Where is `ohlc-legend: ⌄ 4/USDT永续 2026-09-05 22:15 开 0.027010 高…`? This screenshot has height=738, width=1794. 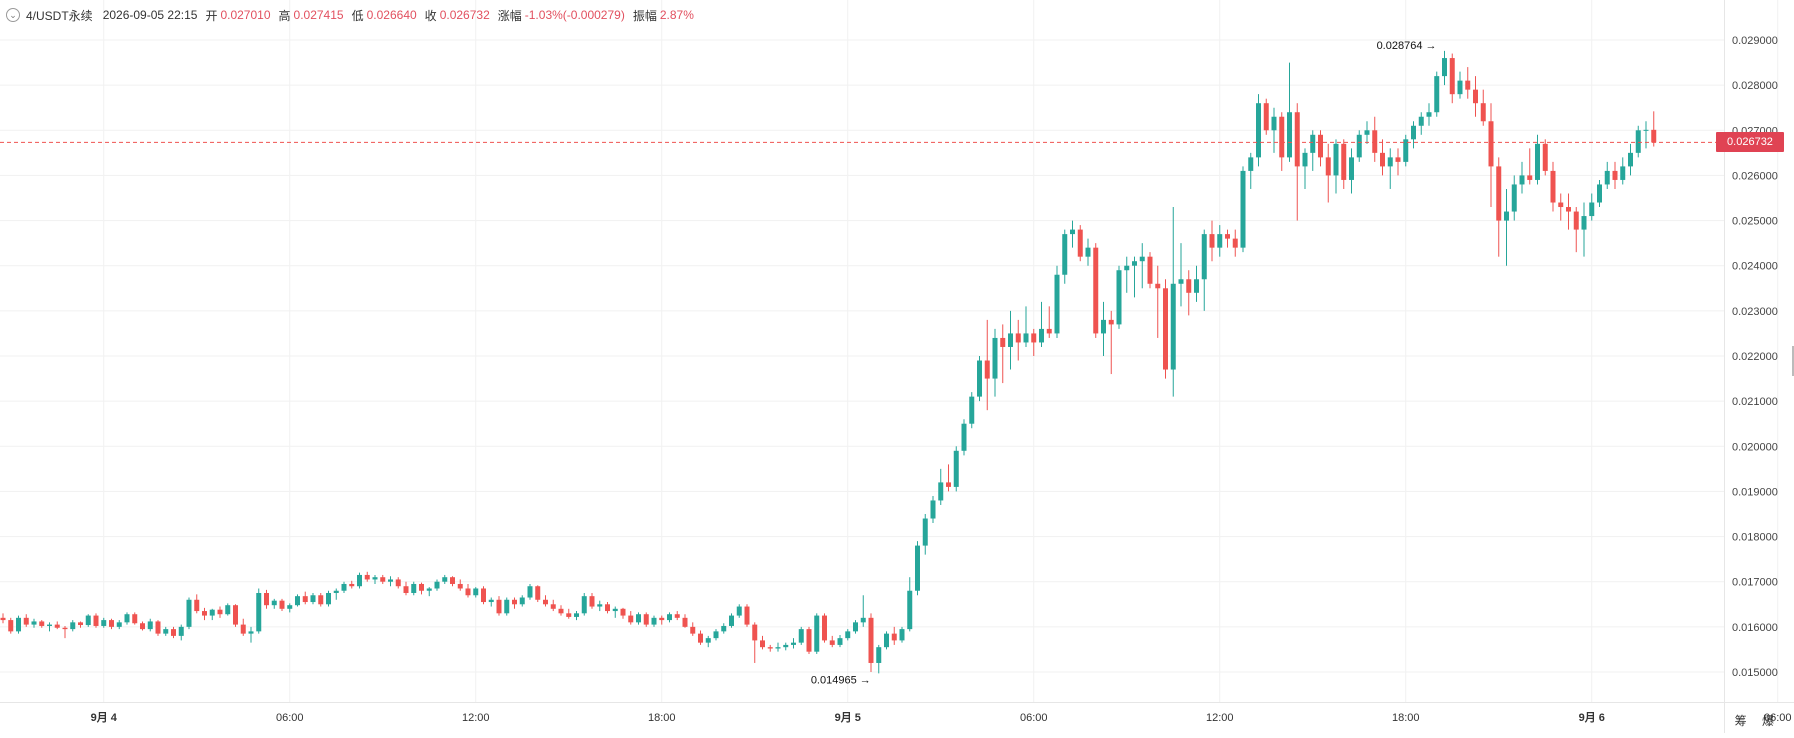 ohlc-legend: ⌄ 4/USDT永续 2026-09-05 22:15 开 0.027010 高… is located at coordinates (354, 15).